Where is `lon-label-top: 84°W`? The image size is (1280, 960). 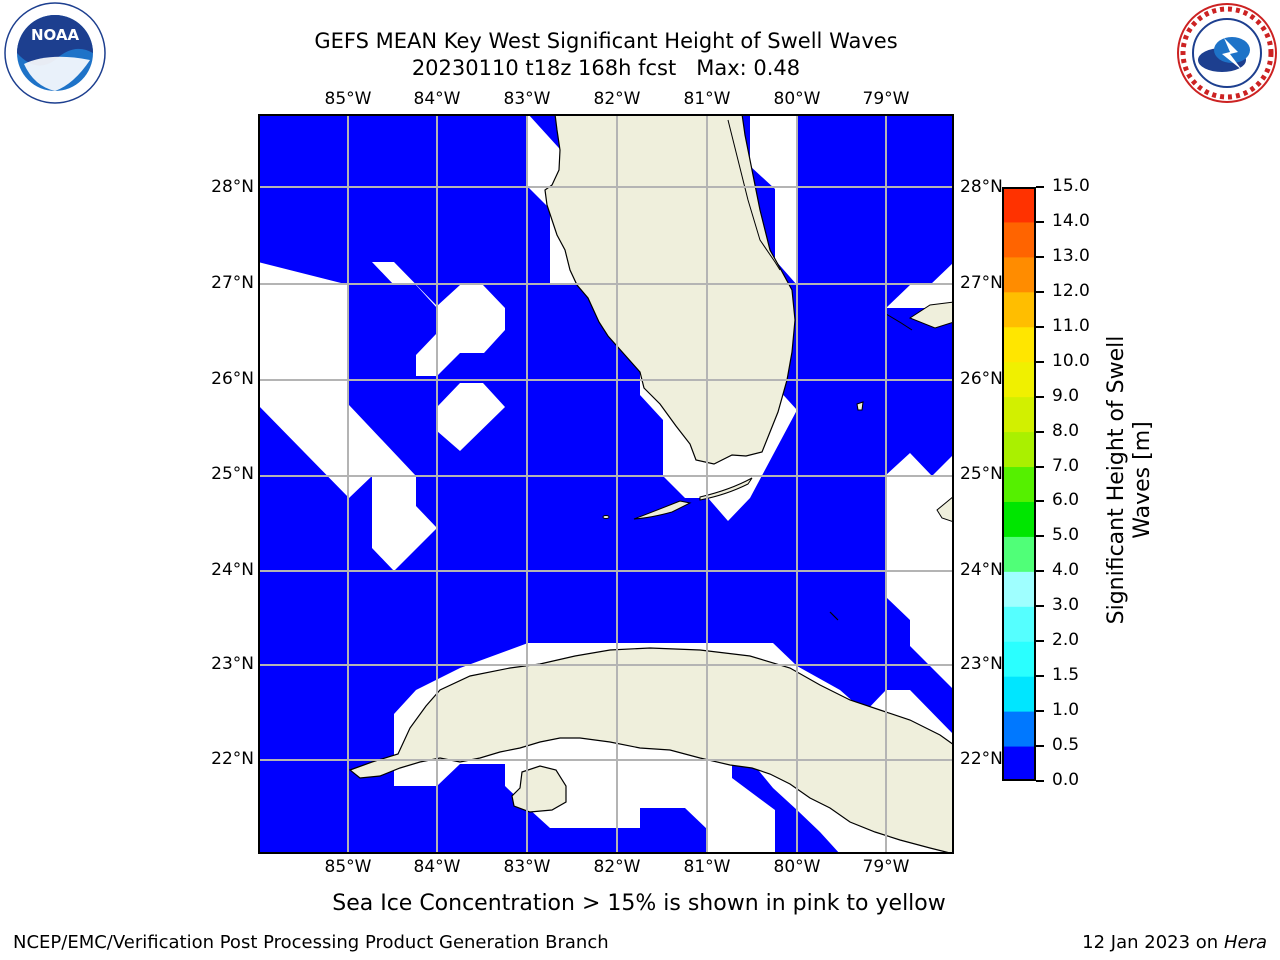
lon-label-top: 84°W is located at coordinates (437, 99).